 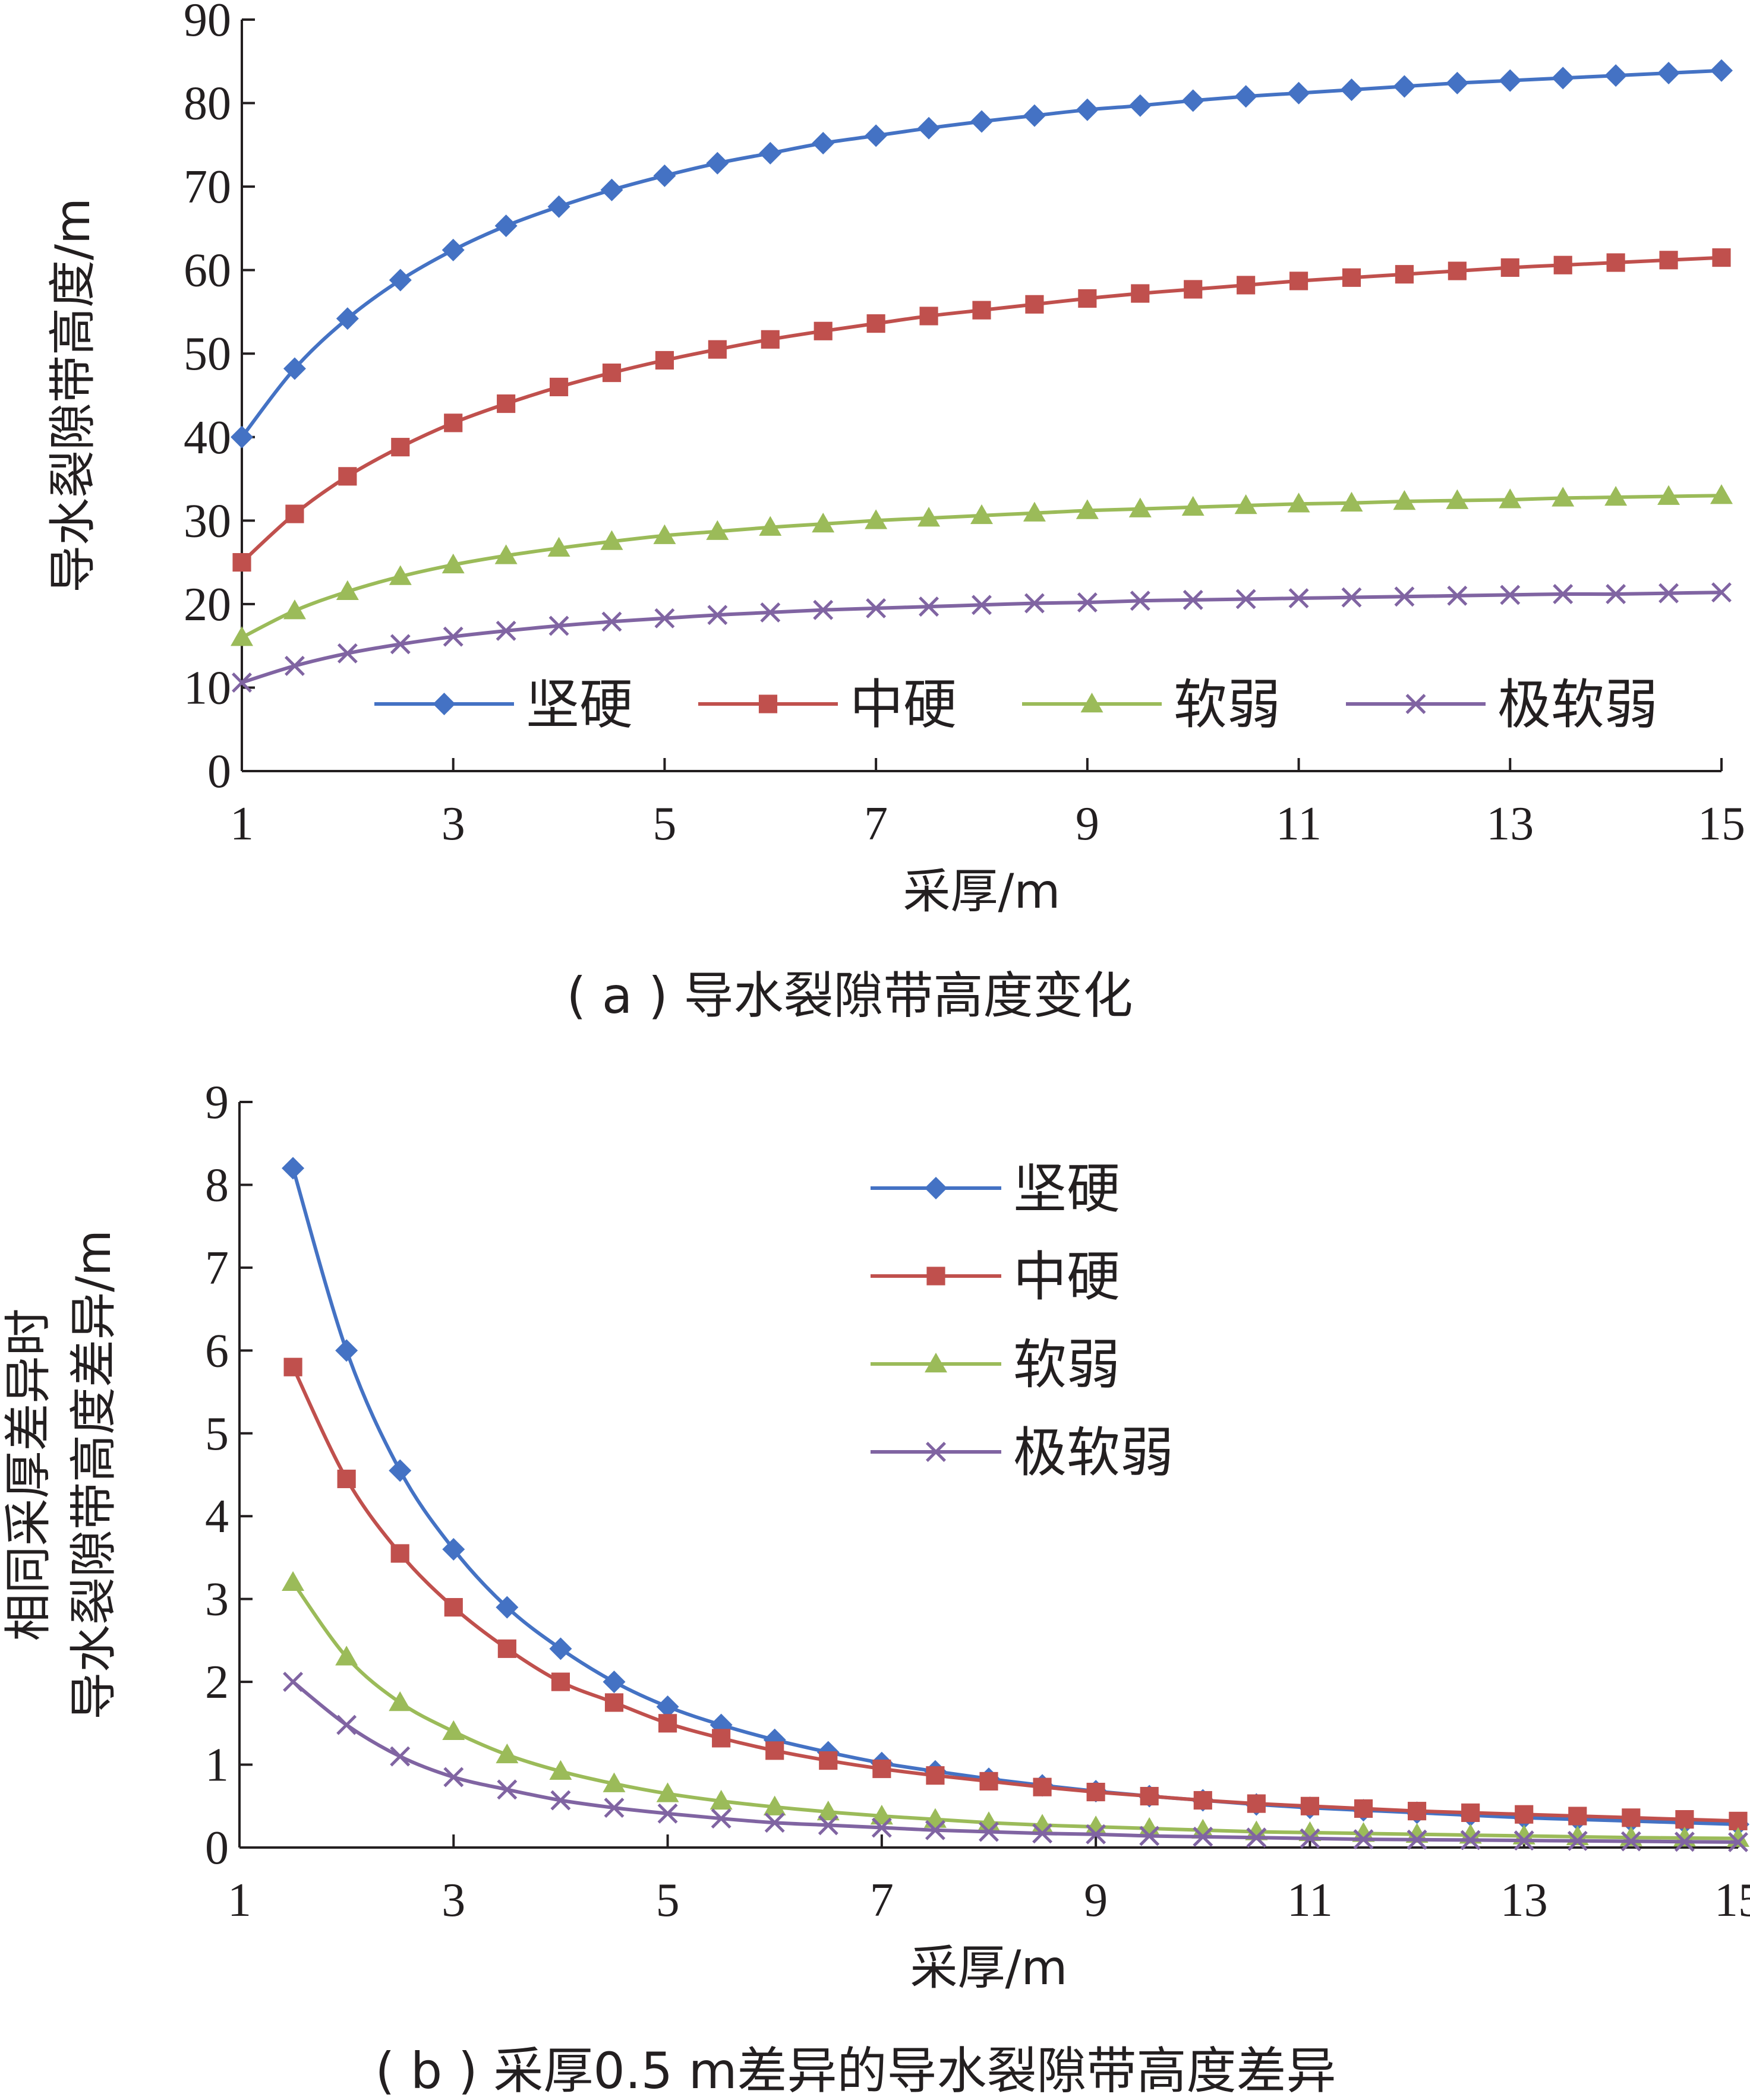 What do you see at coordinates (207, 187) in the screenshot?
I see `y-tick-label: 70` at bounding box center [207, 187].